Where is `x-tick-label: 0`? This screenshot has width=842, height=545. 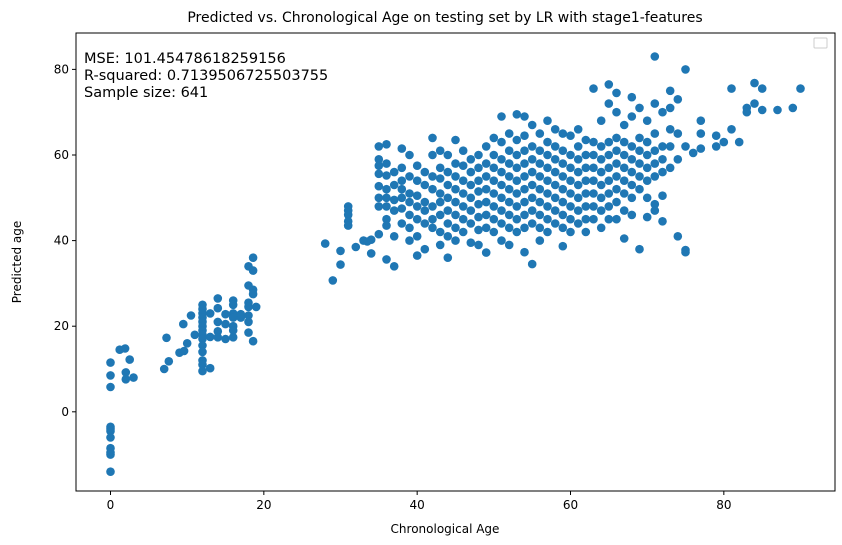 x-tick-label: 0 is located at coordinates (111, 505).